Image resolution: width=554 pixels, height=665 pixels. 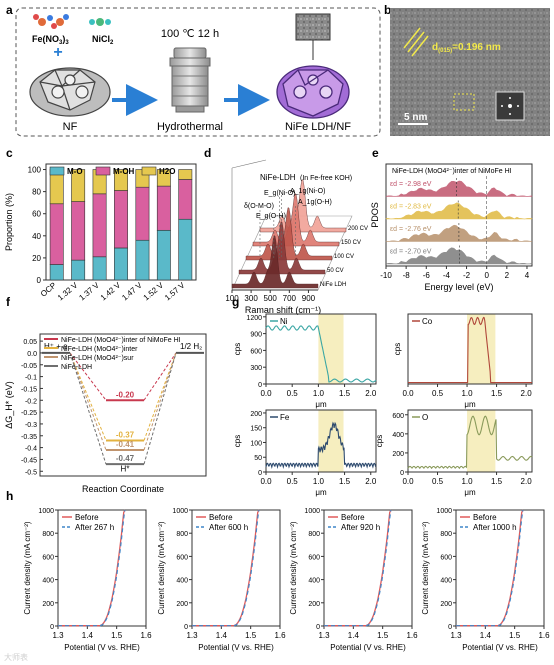 What do you see at coordinates (333, 285) in the screenshot?
I see `series-label: NiFe LDH` at bounding box center [333, 285].